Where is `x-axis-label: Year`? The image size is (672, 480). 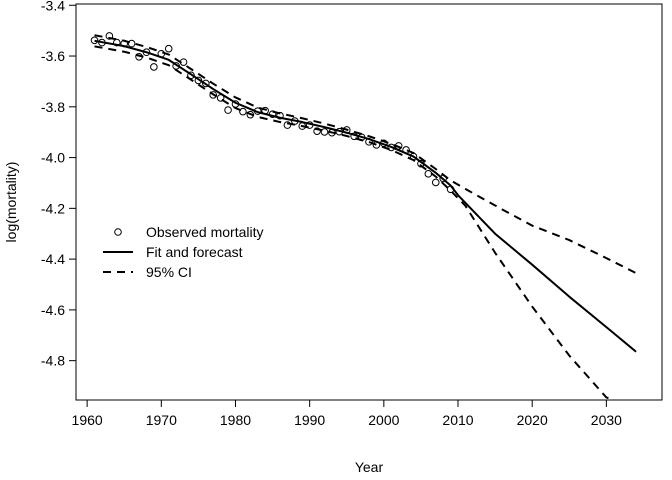
x-axis-label: Year is located at coordinates (369, 467).